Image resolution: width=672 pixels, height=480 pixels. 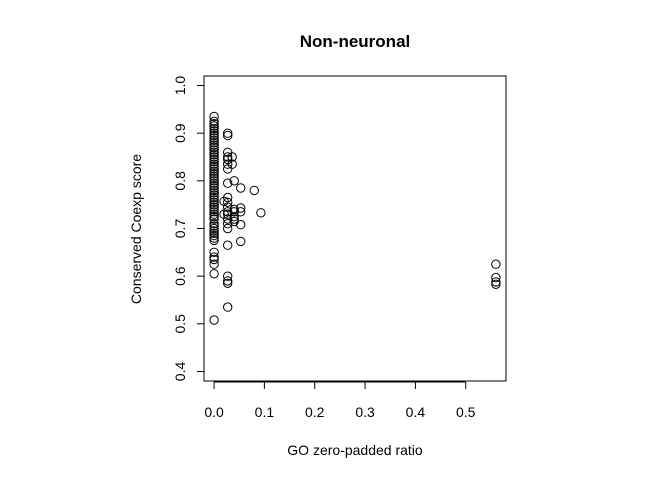 I want to click on y-tick-label: 0.6, so click(x=180, y=276).